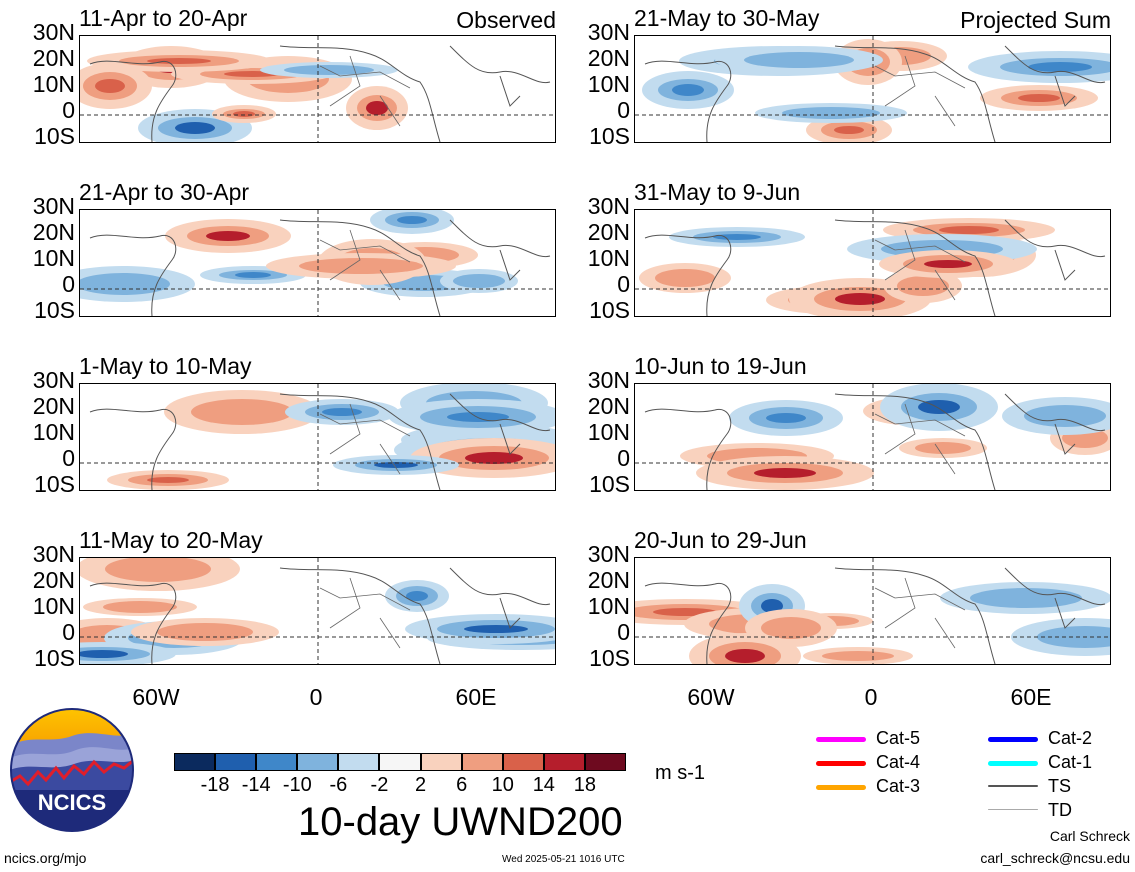 The width and height of the screenshot is (1135, 872). Describe the element at coordinates (338, 785) in the screenshot. I see `colorbar-tick-label: -6` at that location.